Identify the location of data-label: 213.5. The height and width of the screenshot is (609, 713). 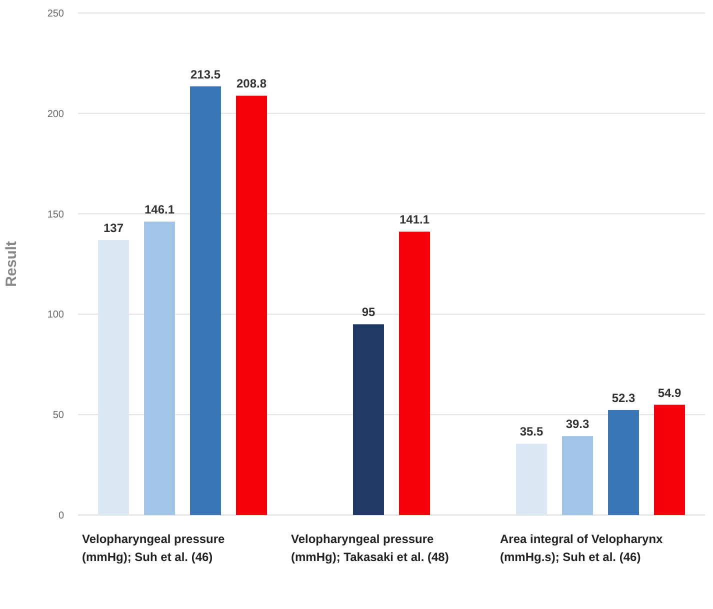
(205, 74).